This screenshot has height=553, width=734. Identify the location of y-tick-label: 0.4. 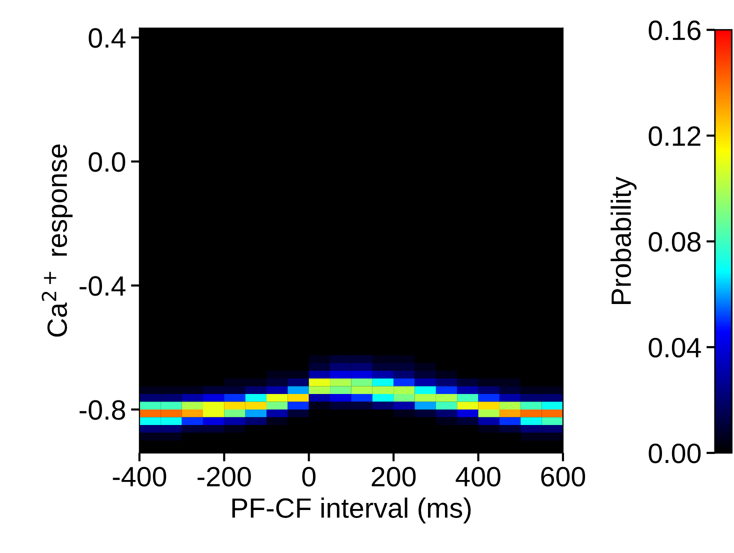
(107, 38).